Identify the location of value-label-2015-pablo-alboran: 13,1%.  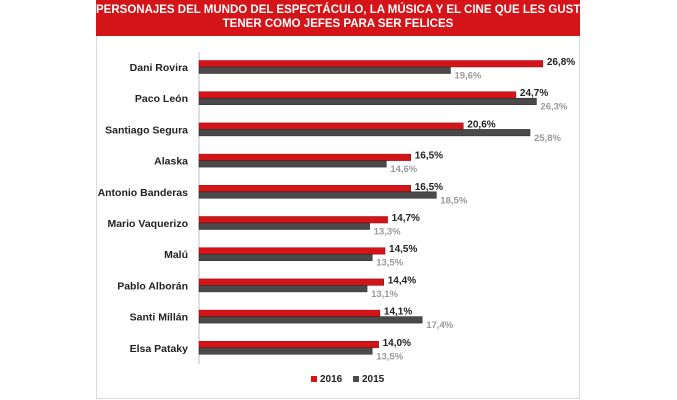
(384, 294).